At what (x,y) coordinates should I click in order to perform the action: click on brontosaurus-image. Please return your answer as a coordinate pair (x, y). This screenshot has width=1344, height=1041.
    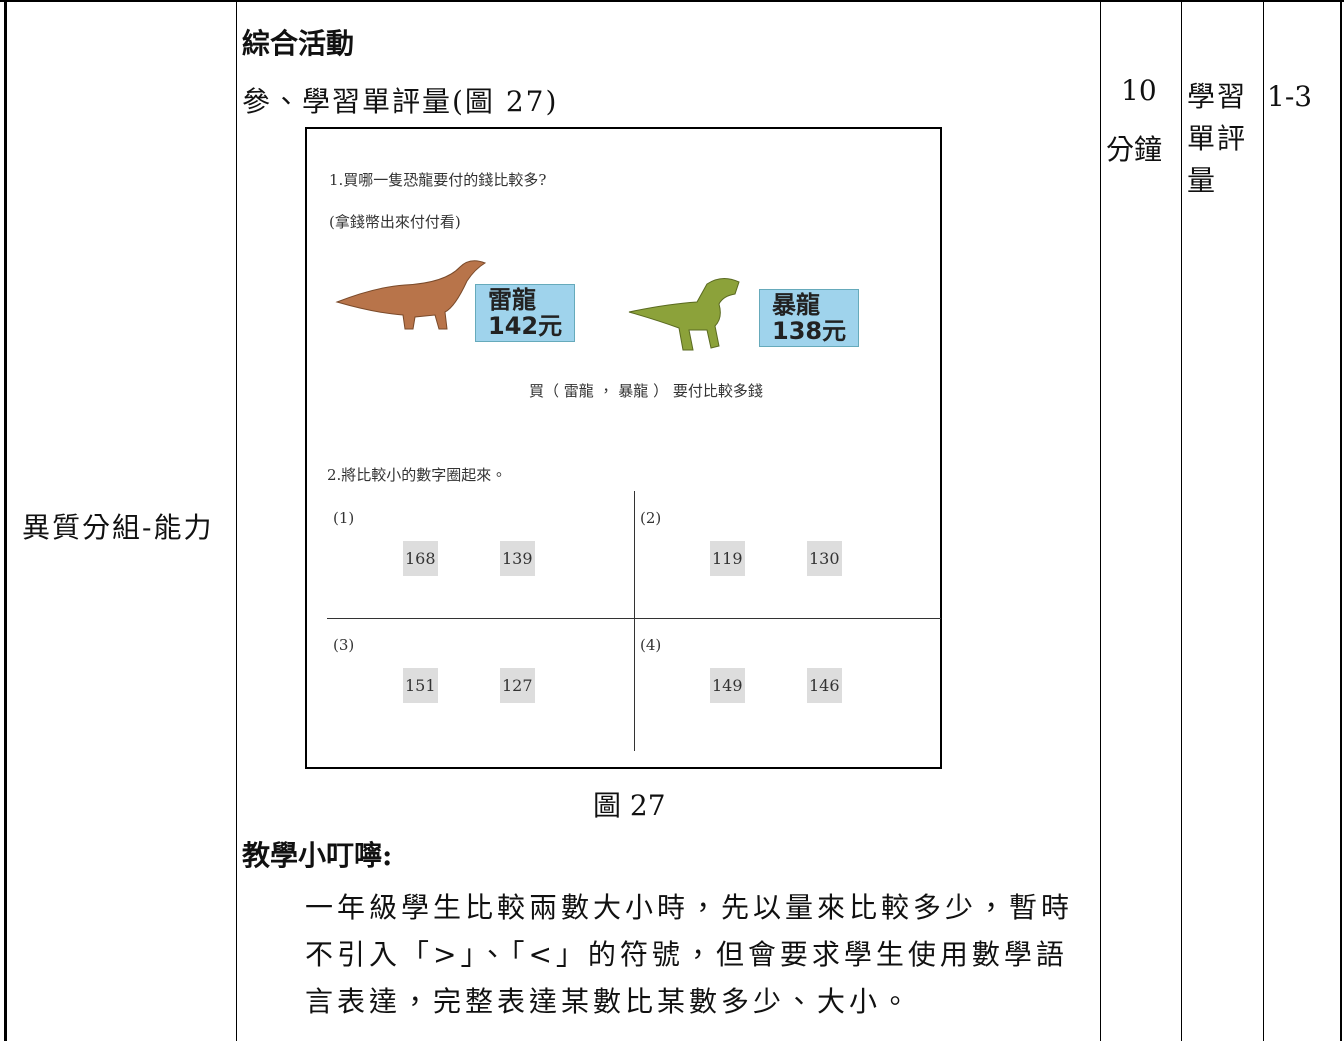
    Looking at the image, I should click on (411, 295).